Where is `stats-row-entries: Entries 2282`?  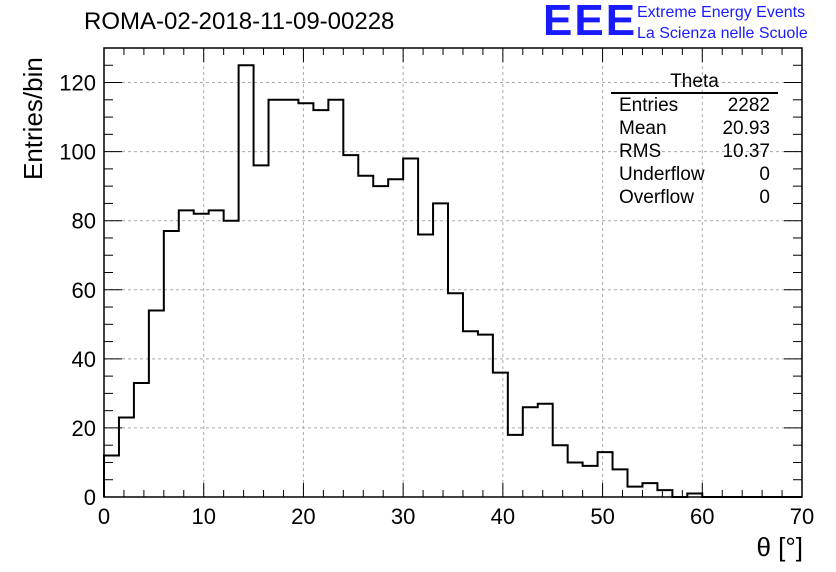 stats-row-entries: Entries 2282 is located at coordinates (694, 105).